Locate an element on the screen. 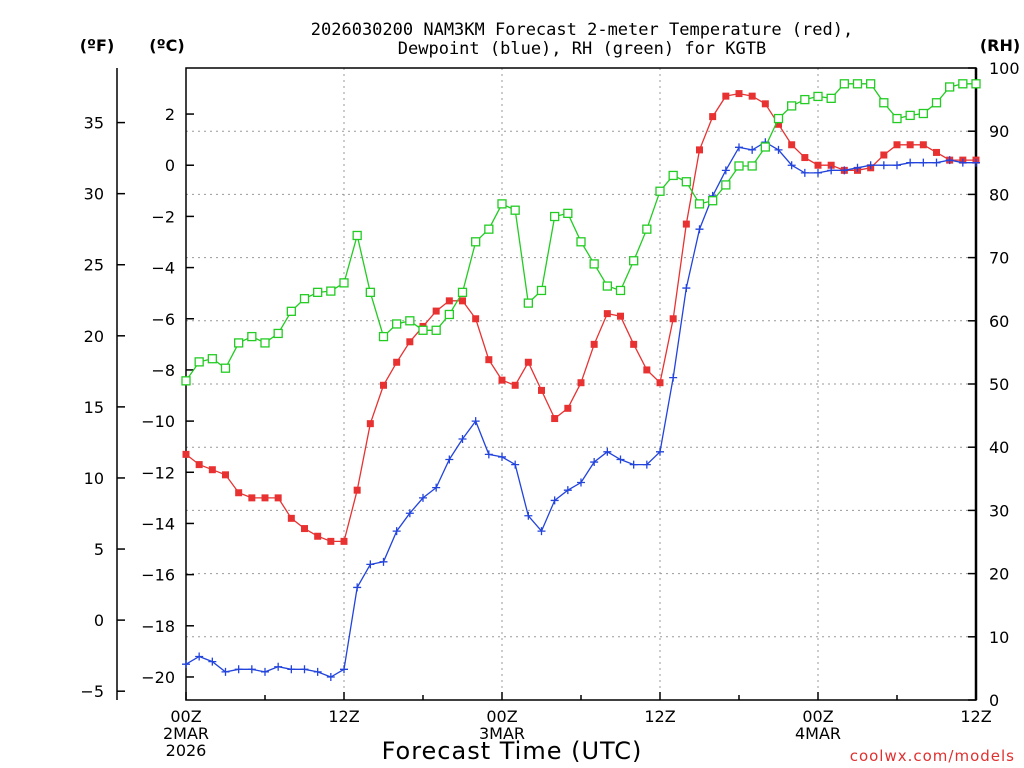 This screenshot has width=1024, height=768. celsius-tick-label: 0 is located at coordinates (170, 165).